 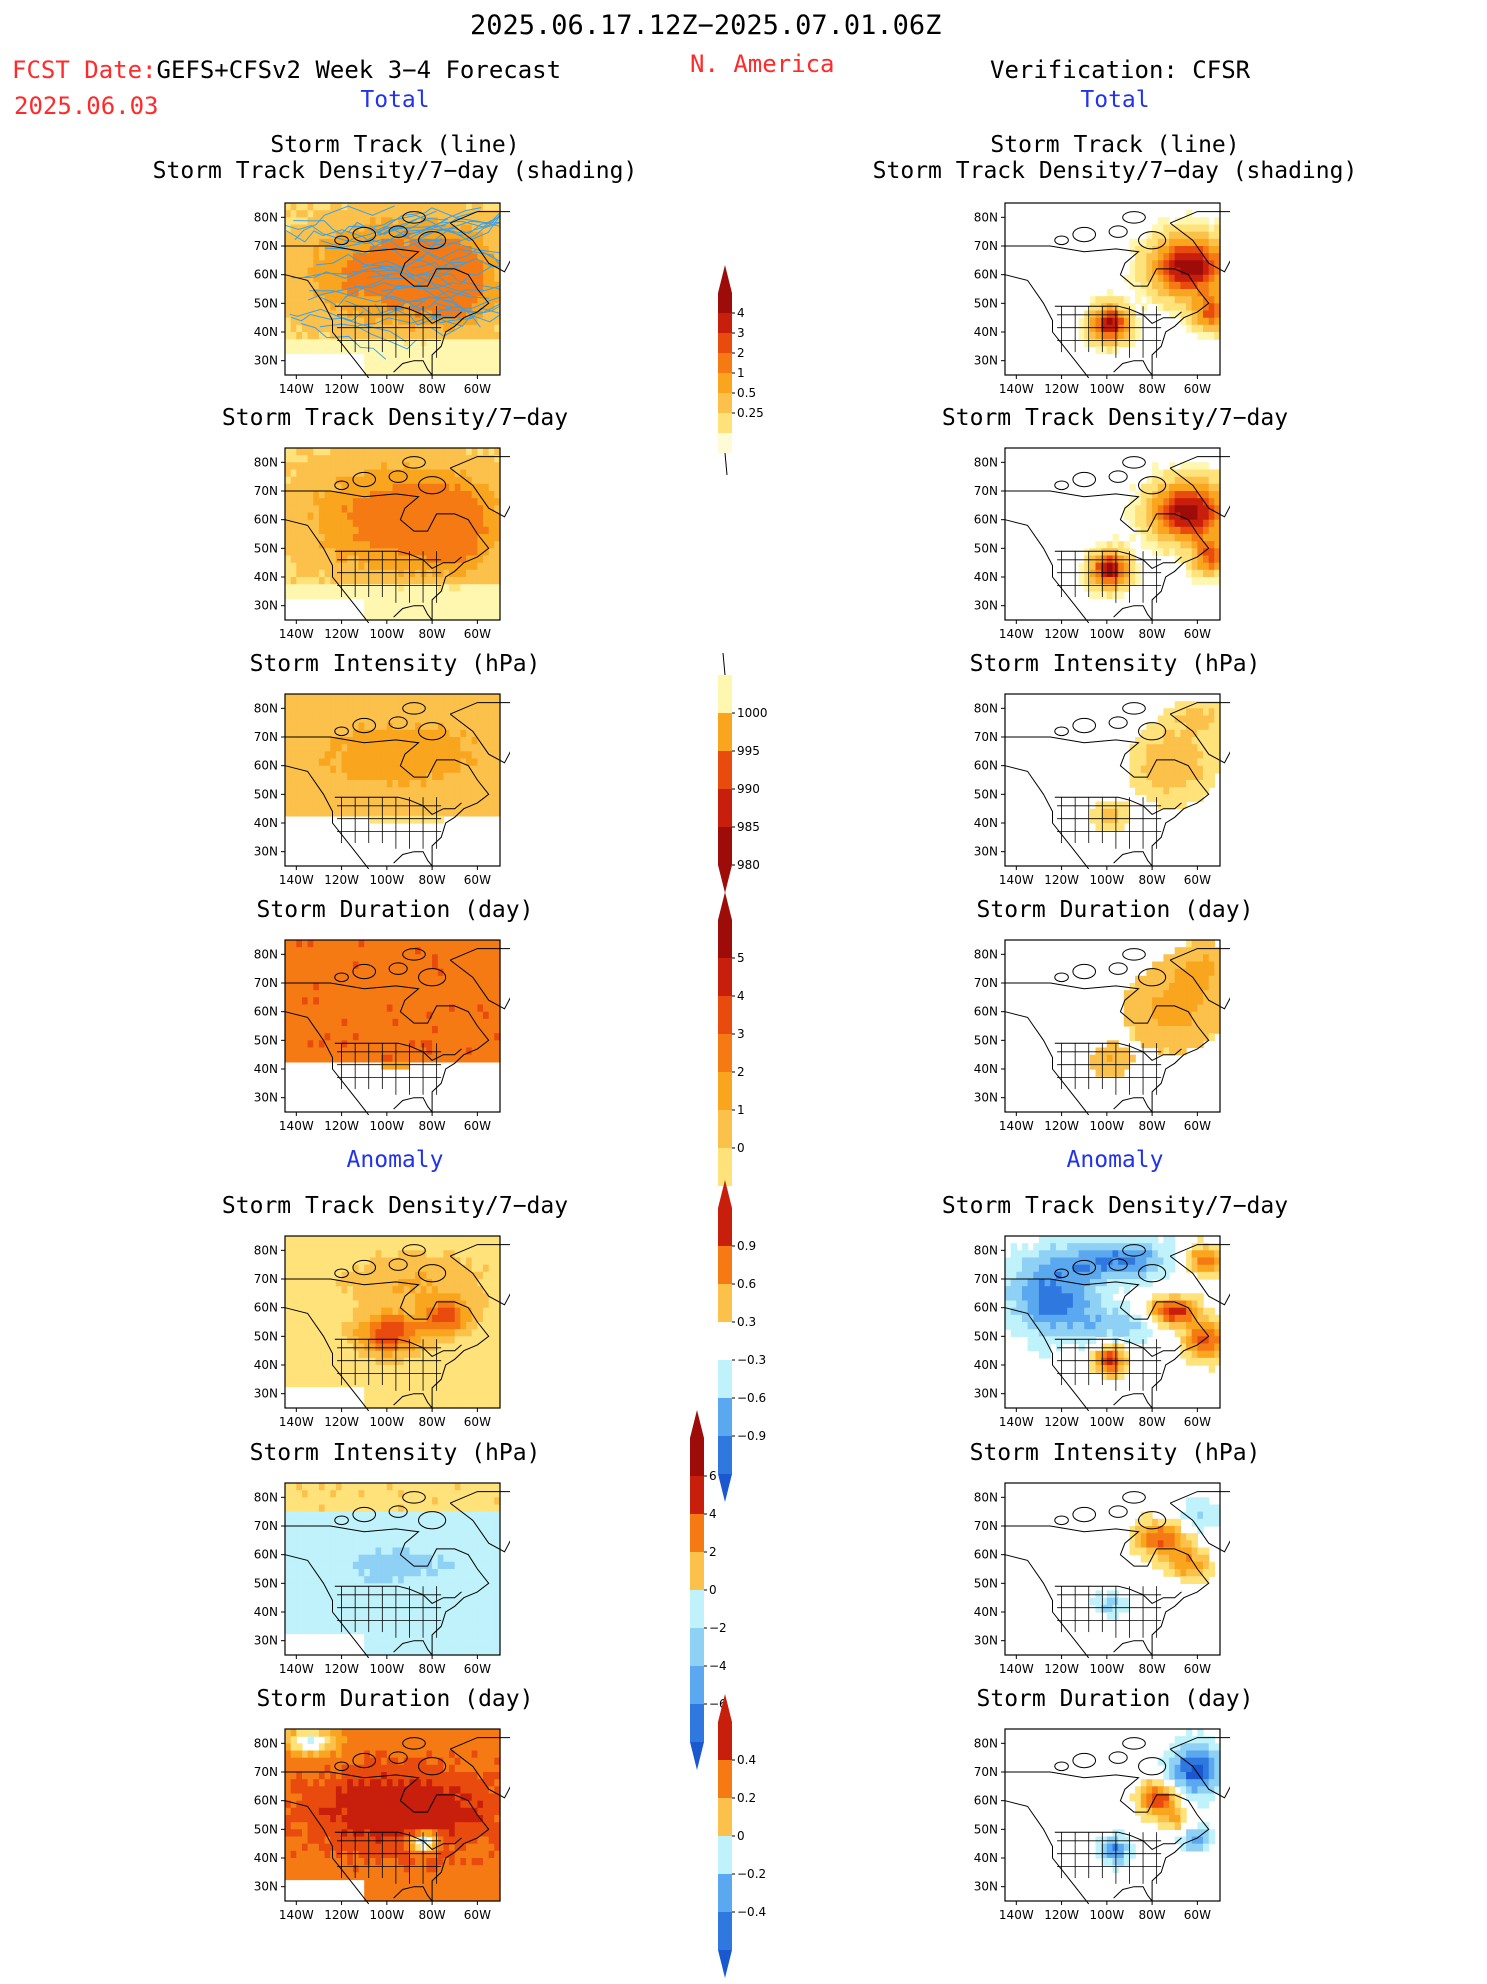 I want to click on fcst-label: FCST Date:, so click(x=84, y=70).